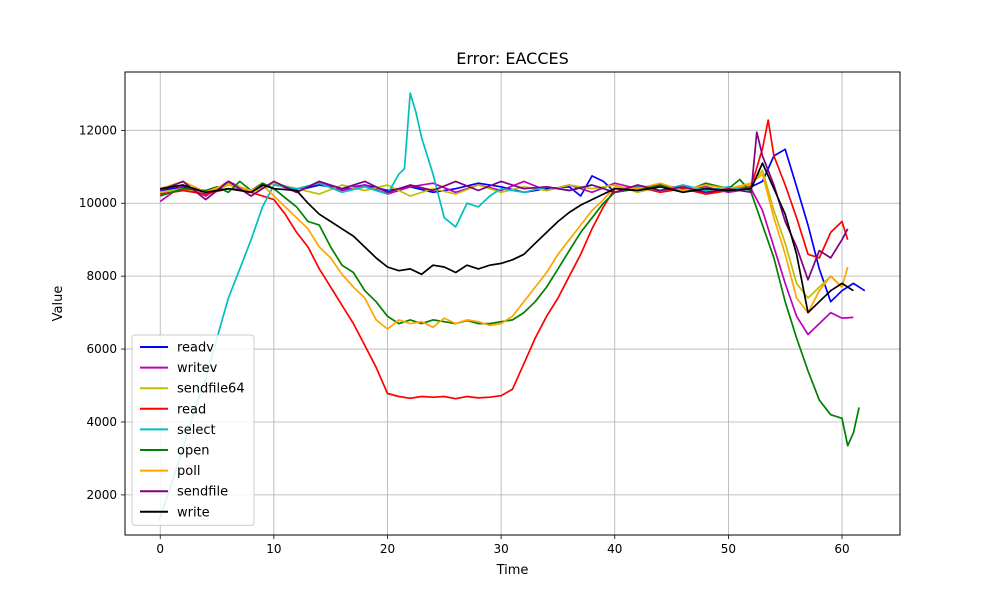 The height and width of the screenshot is (600, 1000). Describe the element at coordinates (191, 409) in the screenshot. I see `legend-label-read: read` at that location.